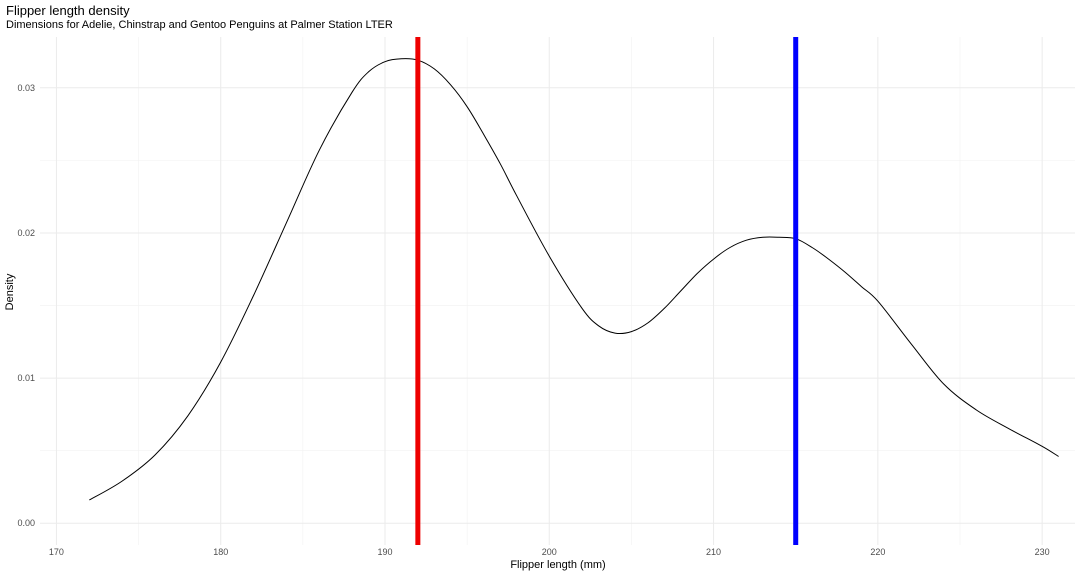  I want to click on y-tick-label: 0.01, so click(26, 378).